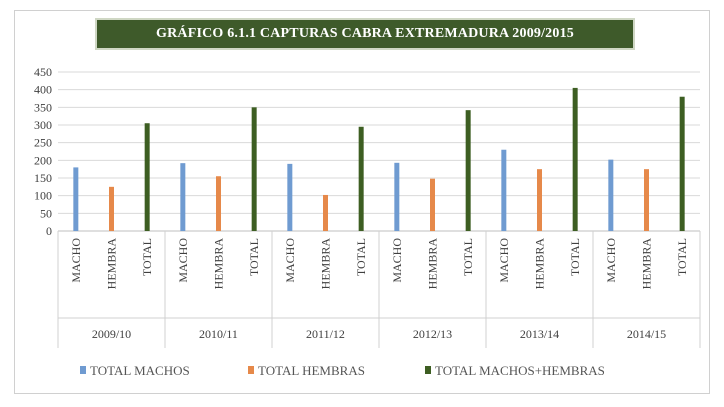 This screenshot has height=407, width=724. I want to click on y-tick-label: 150, so click(43, 178).